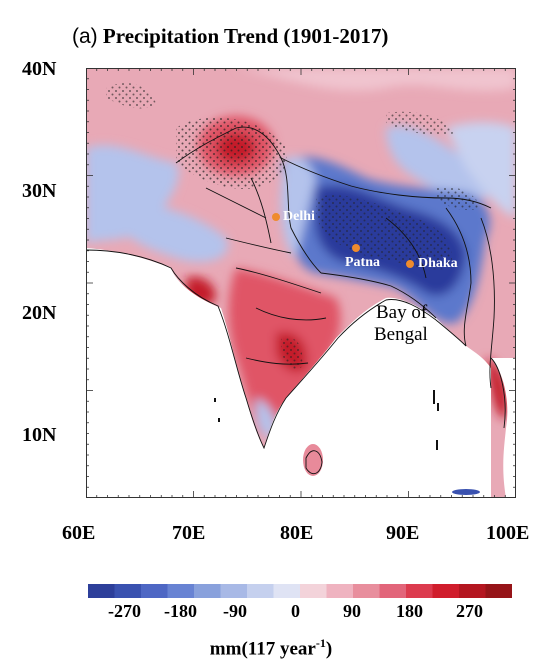  I want to click on bay-of-bengal-label: Bay of Bengal, so click(401, 324).